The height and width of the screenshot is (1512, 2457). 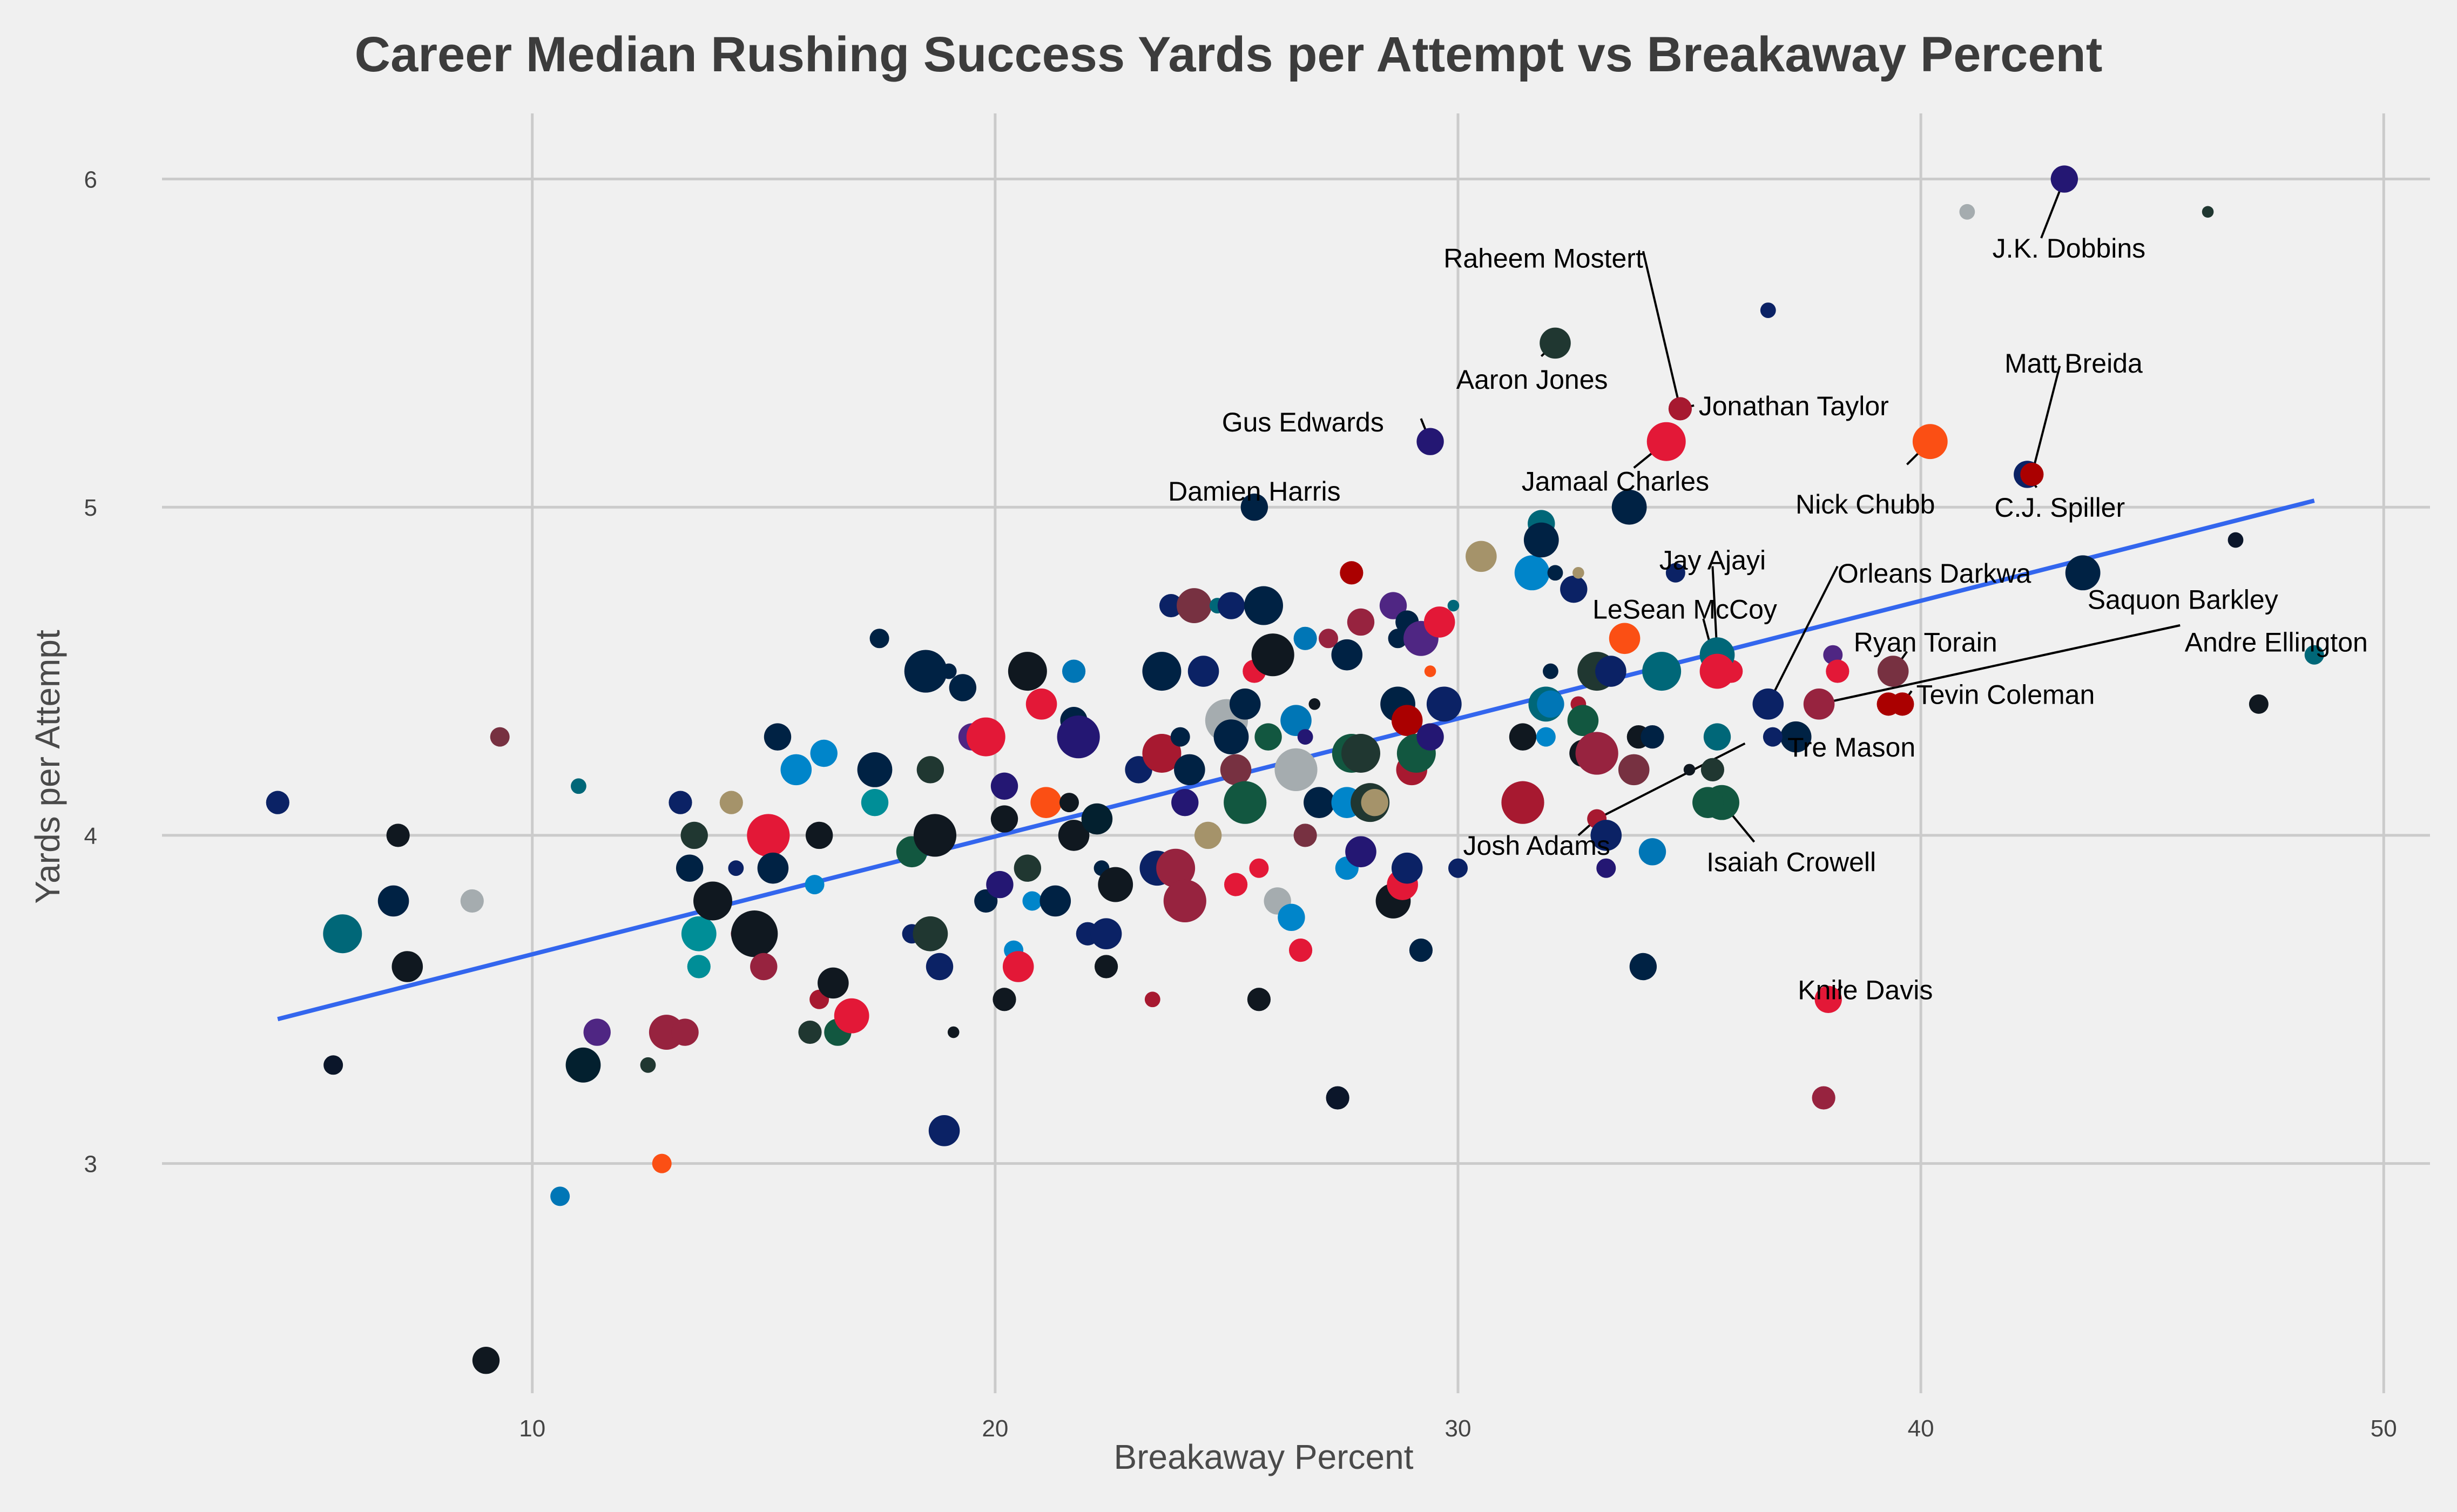 What do you see at coordinates (1459, 1429) in the screenshot?
I see `x-tick-label: 30` at bounding box center [1459, 1429].